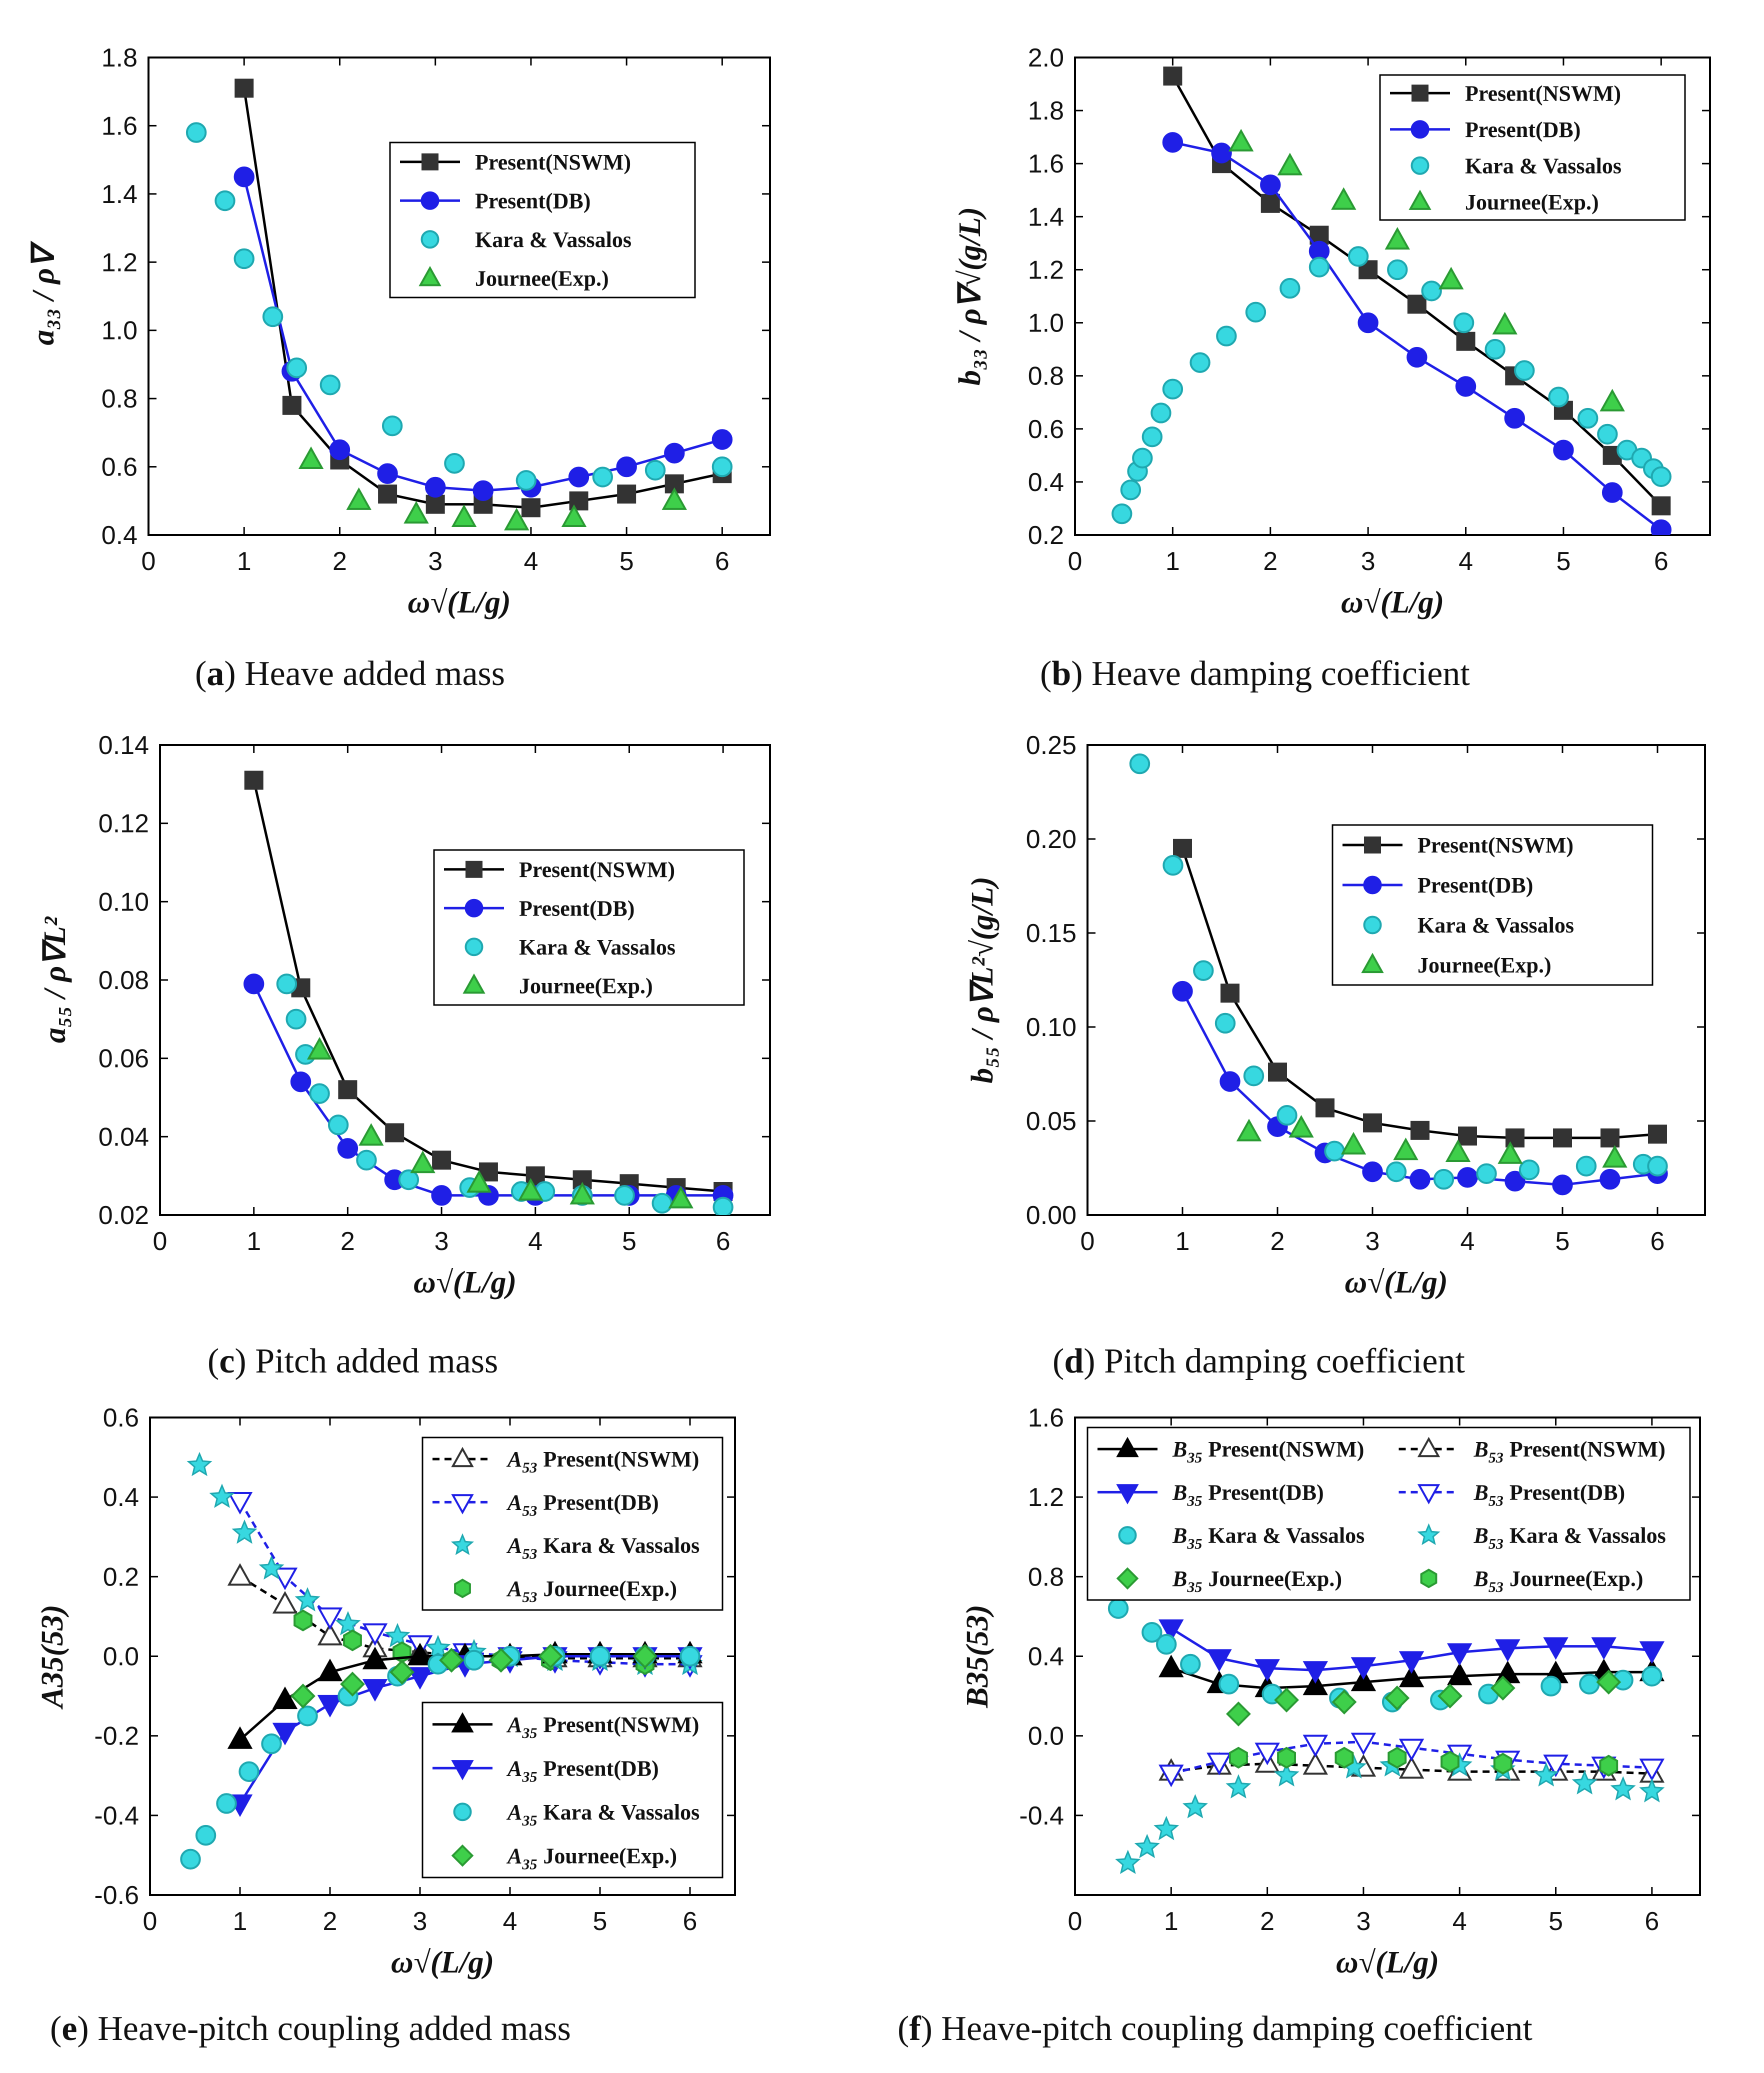 This screenshot has width=1764, height=2073. I want to click on y-tick-label: 1.2, so click(1046, 1497).